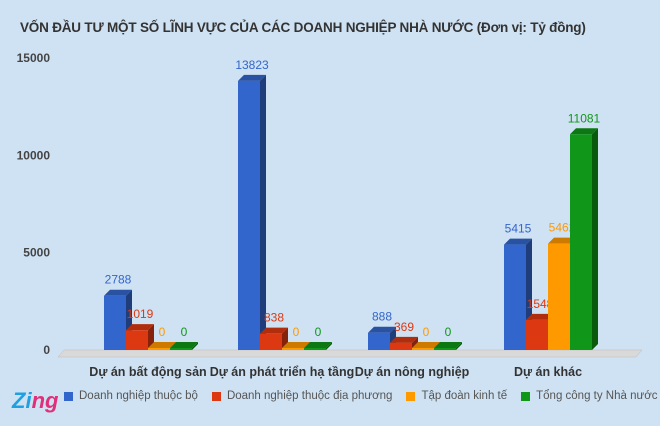  Describe the element at coordinates (36, 253) in the screenshot. I see `y-tick-label: 5000` at that location.